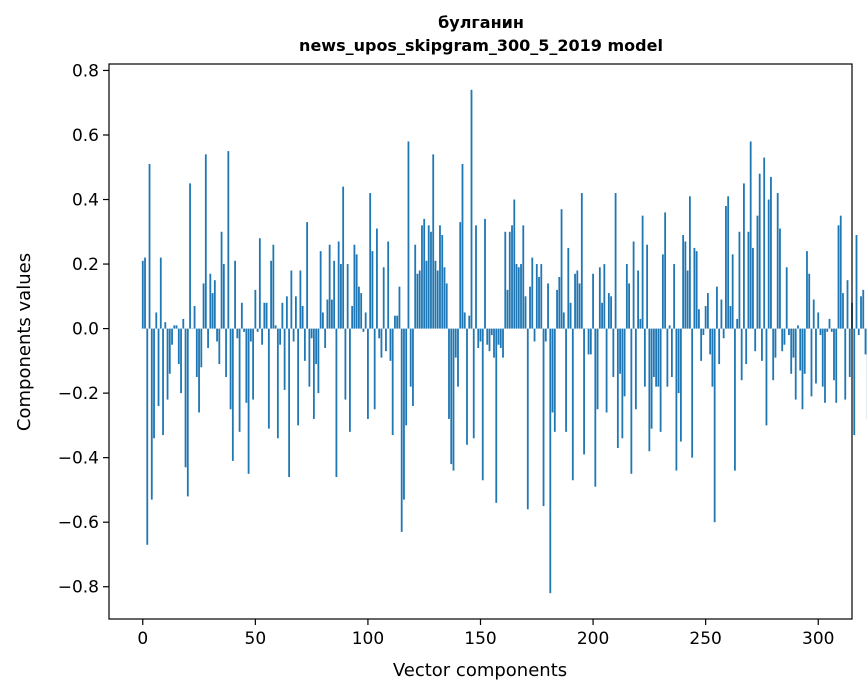  I want to click on chart-title-line2: news_upos_skipgram_300_5_2019 model, so click(481, 45).